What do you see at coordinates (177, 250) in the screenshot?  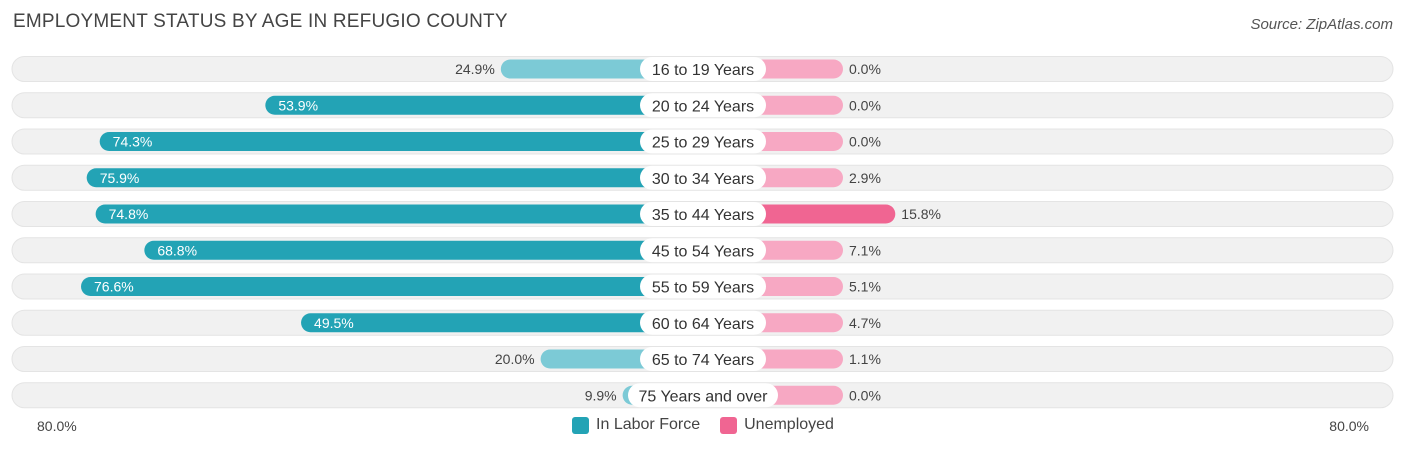 I see `labor-value-label: 68.8%` at bounding box center [177, 250].